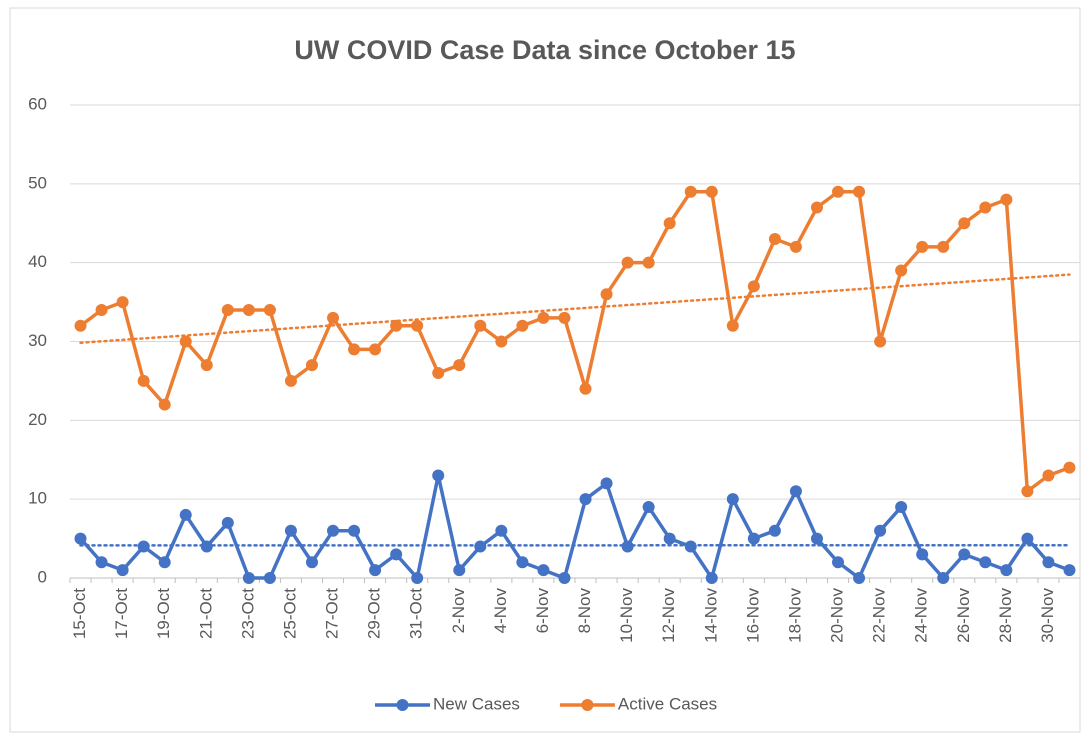  I want to click on x-tick-label: 19-Oct, so click(163, 613).